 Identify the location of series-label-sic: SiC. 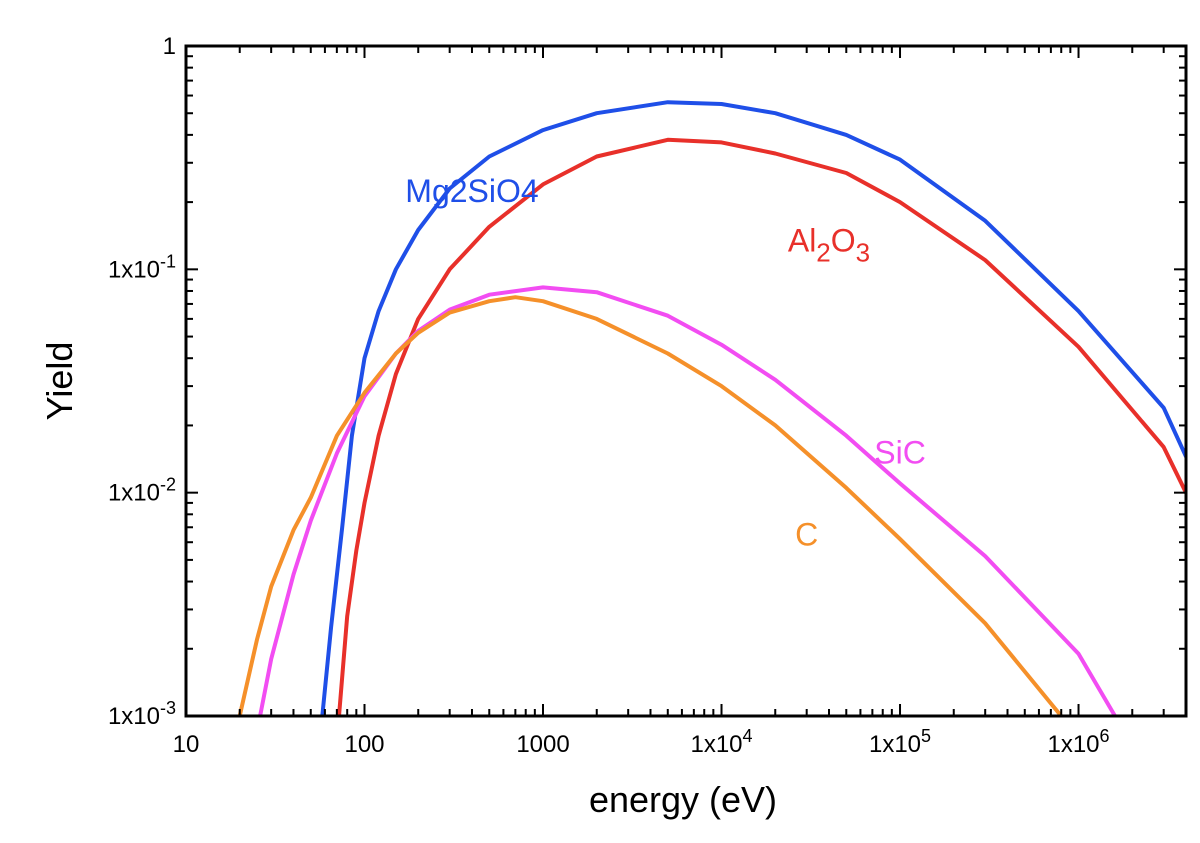
(900, 453).